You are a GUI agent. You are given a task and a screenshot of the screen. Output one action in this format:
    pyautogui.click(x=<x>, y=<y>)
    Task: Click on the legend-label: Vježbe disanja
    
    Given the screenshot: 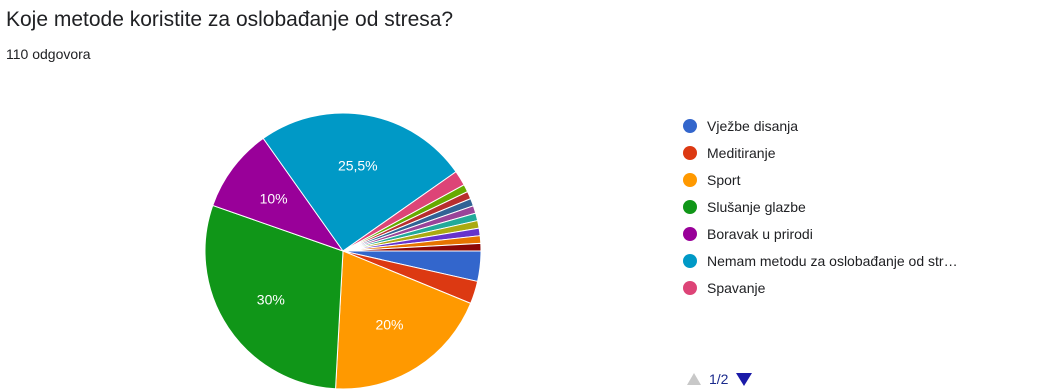 What is the action you would take?
    pyautogui.click(x=753, y=125)
    